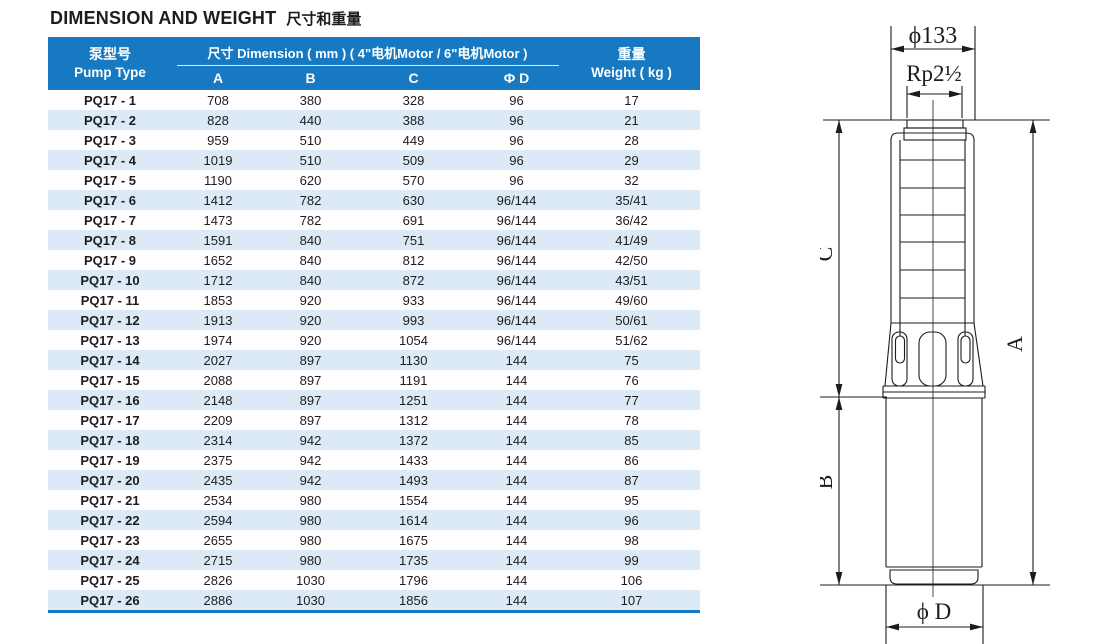 The height and width of the screenshot is (644, 1100). I want to click on label-dim-a: A, so click(1014, 344).